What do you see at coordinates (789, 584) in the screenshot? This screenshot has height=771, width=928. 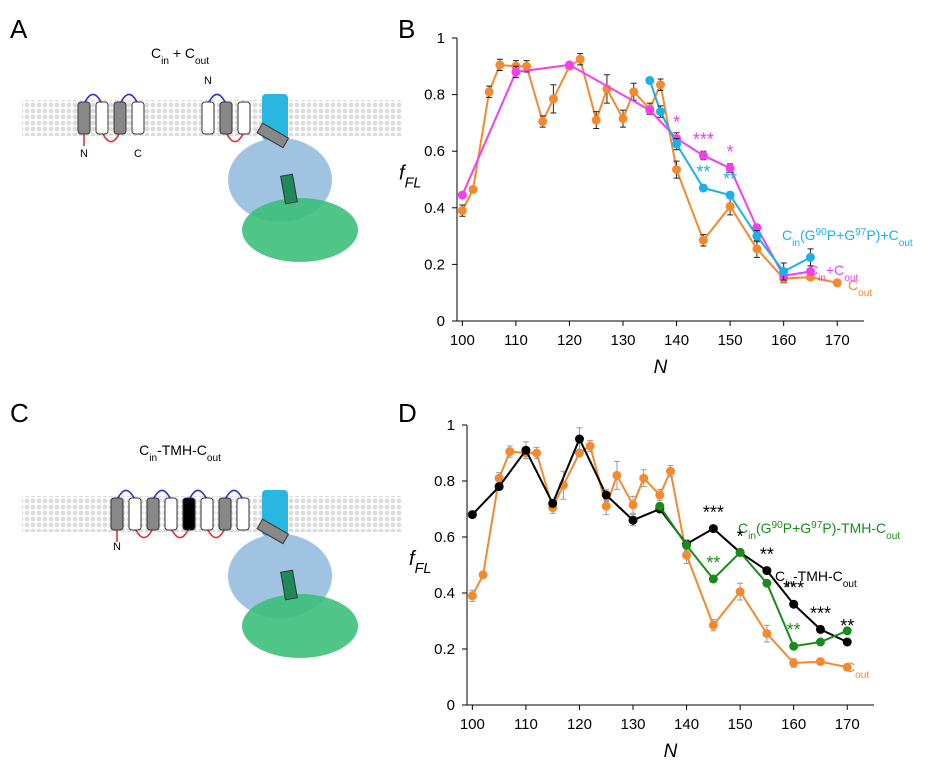 I see `series-label-part: in` at bounding box center [789, 584].